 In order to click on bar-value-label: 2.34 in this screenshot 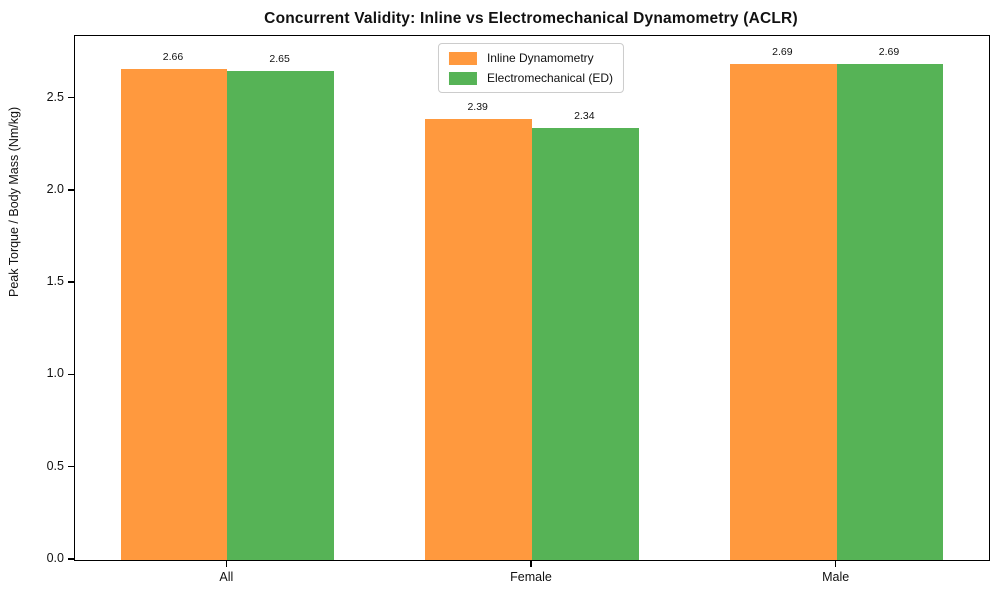, I will do `click(584, 116)`.